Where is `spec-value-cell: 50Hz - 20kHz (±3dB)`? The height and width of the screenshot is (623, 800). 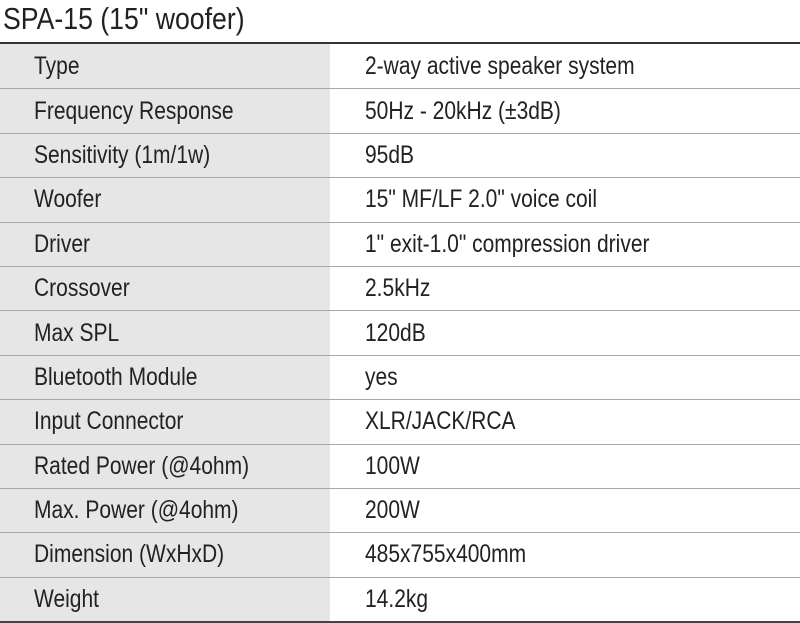
spec-value-cell: 50Hz - 20kHz (±3dB) is located at coordinates (565, 111).